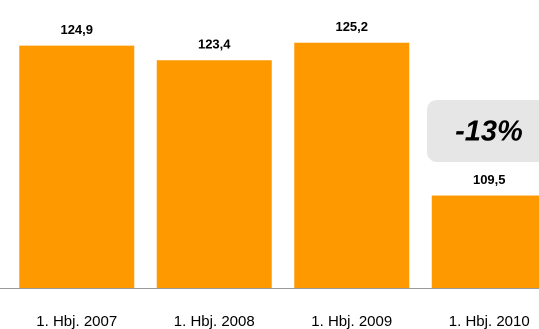 Image resolution: width=539 pixels, height=329 pixels. I want to click on x-tick-label: 1. Hbj. 2009, so click(351, 321).